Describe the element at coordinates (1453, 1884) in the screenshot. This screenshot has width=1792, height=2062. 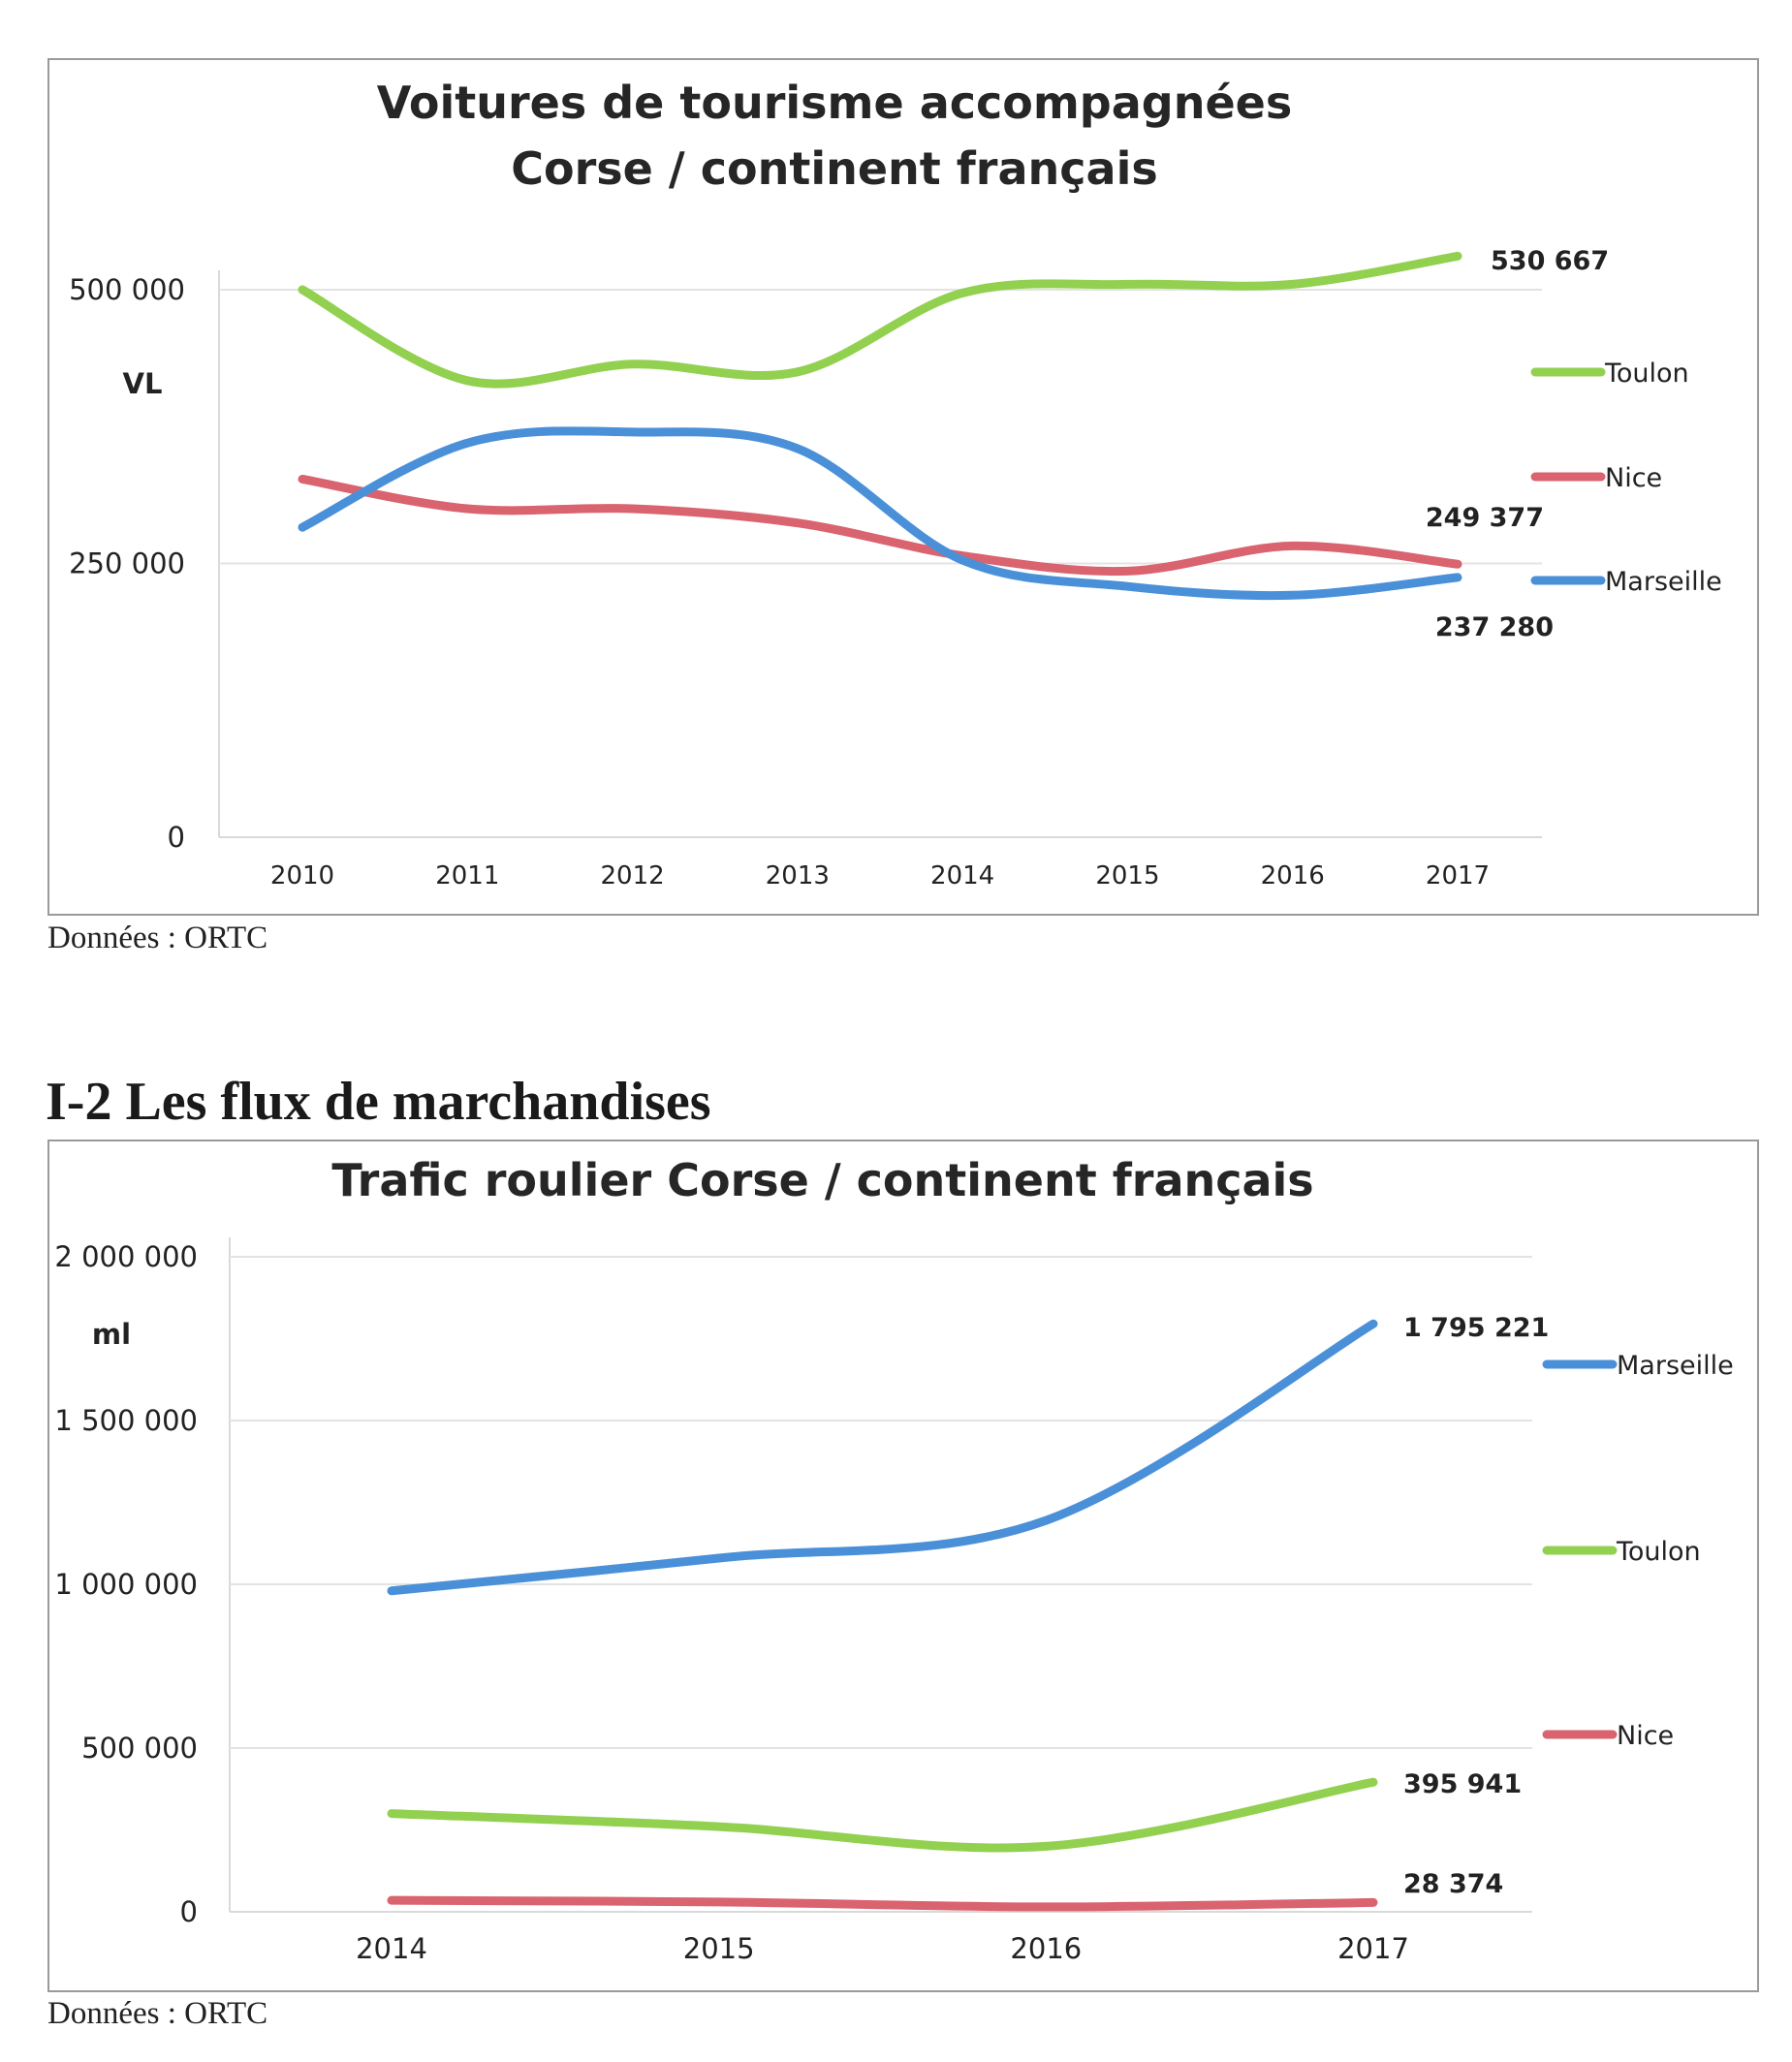
I see `data-label-nice: 28 374` at that location.